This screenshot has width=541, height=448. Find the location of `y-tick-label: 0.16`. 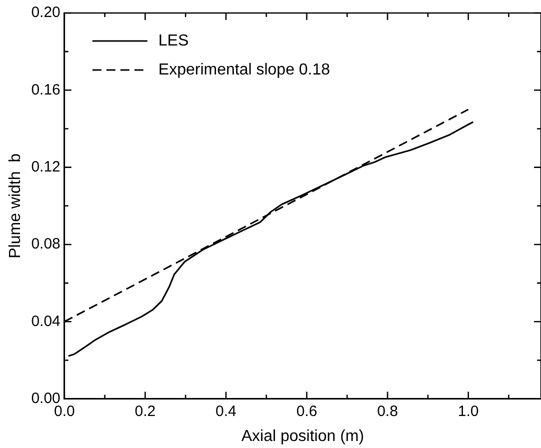

y-tick-label: 0.16 is located at coordinates (45, 89).